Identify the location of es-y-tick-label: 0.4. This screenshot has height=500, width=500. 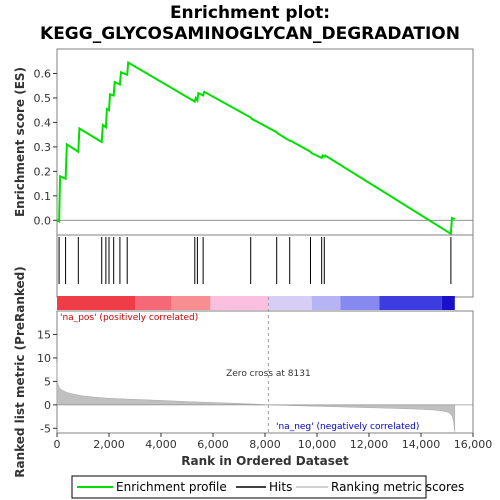
(43, 122).